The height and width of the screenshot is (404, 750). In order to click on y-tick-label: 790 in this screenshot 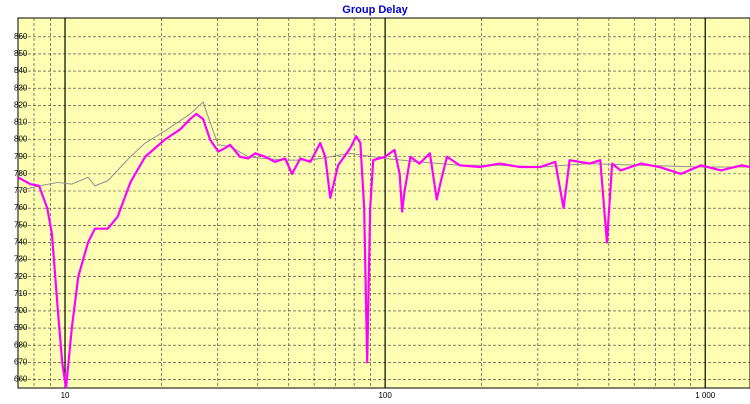, I will do `click(21, 156)`.